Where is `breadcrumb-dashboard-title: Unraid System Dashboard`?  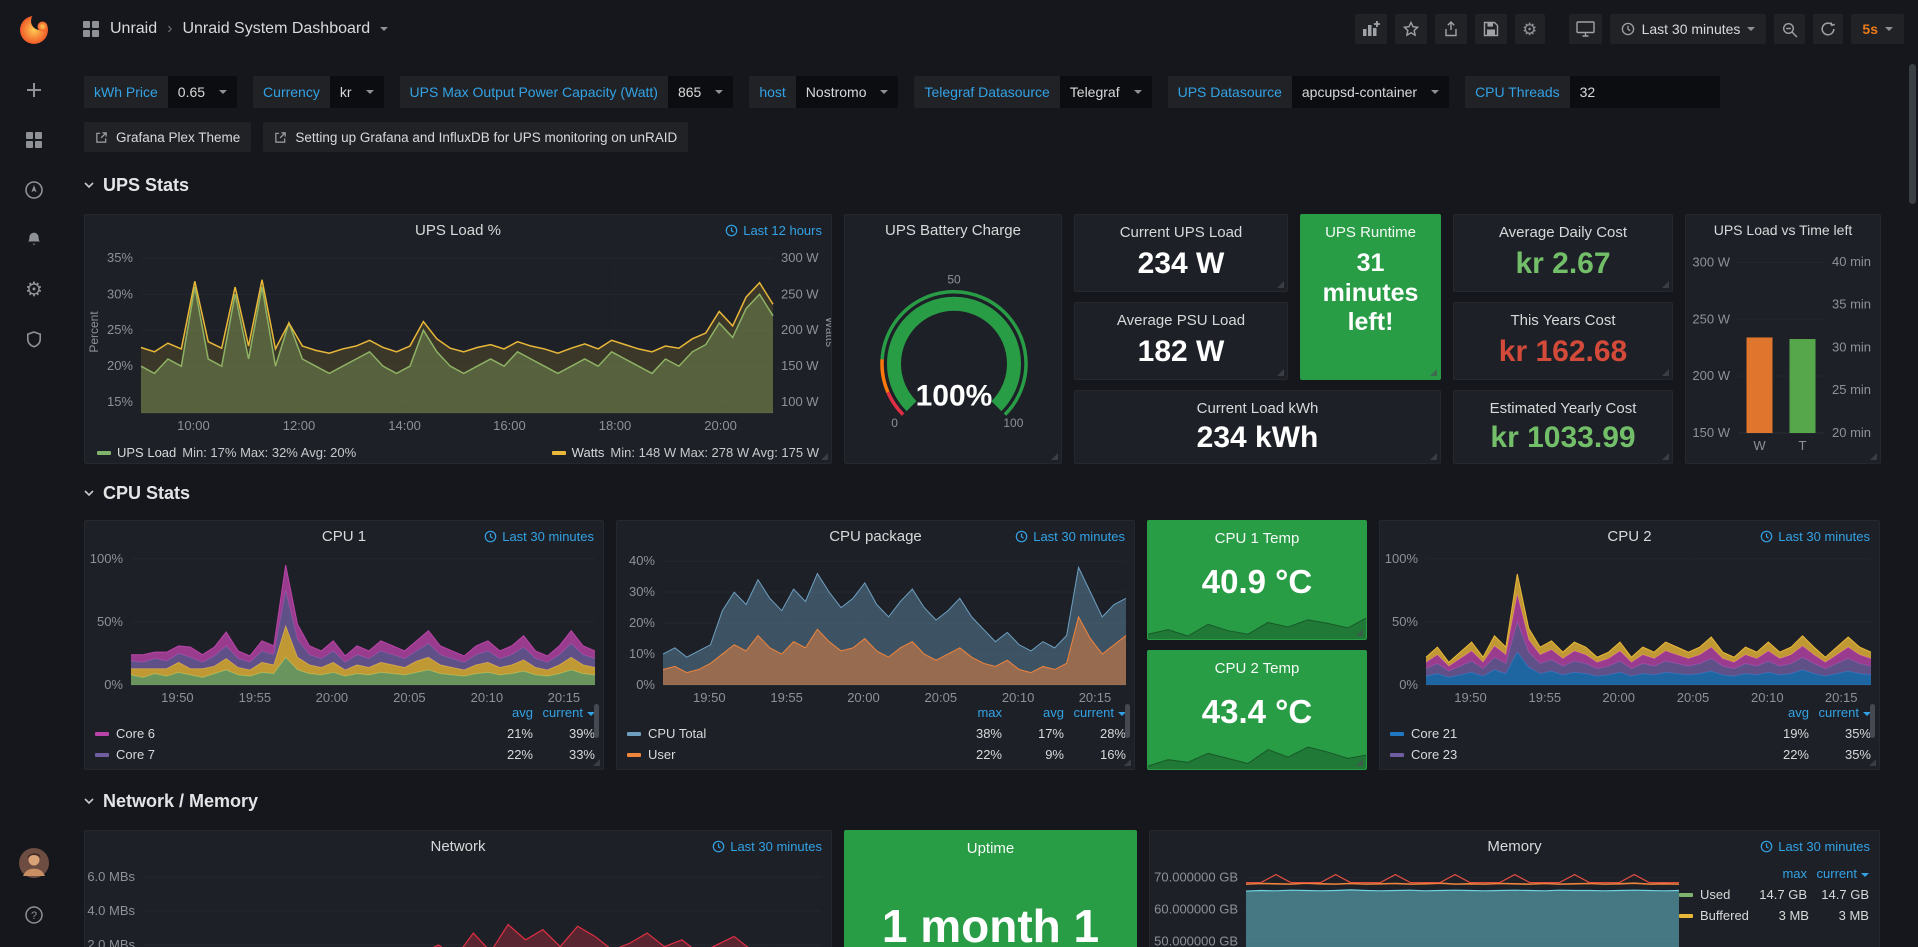
breadcrumb-dashboard-title: Unraid System Dashboard is located at coordinates (276, 28).